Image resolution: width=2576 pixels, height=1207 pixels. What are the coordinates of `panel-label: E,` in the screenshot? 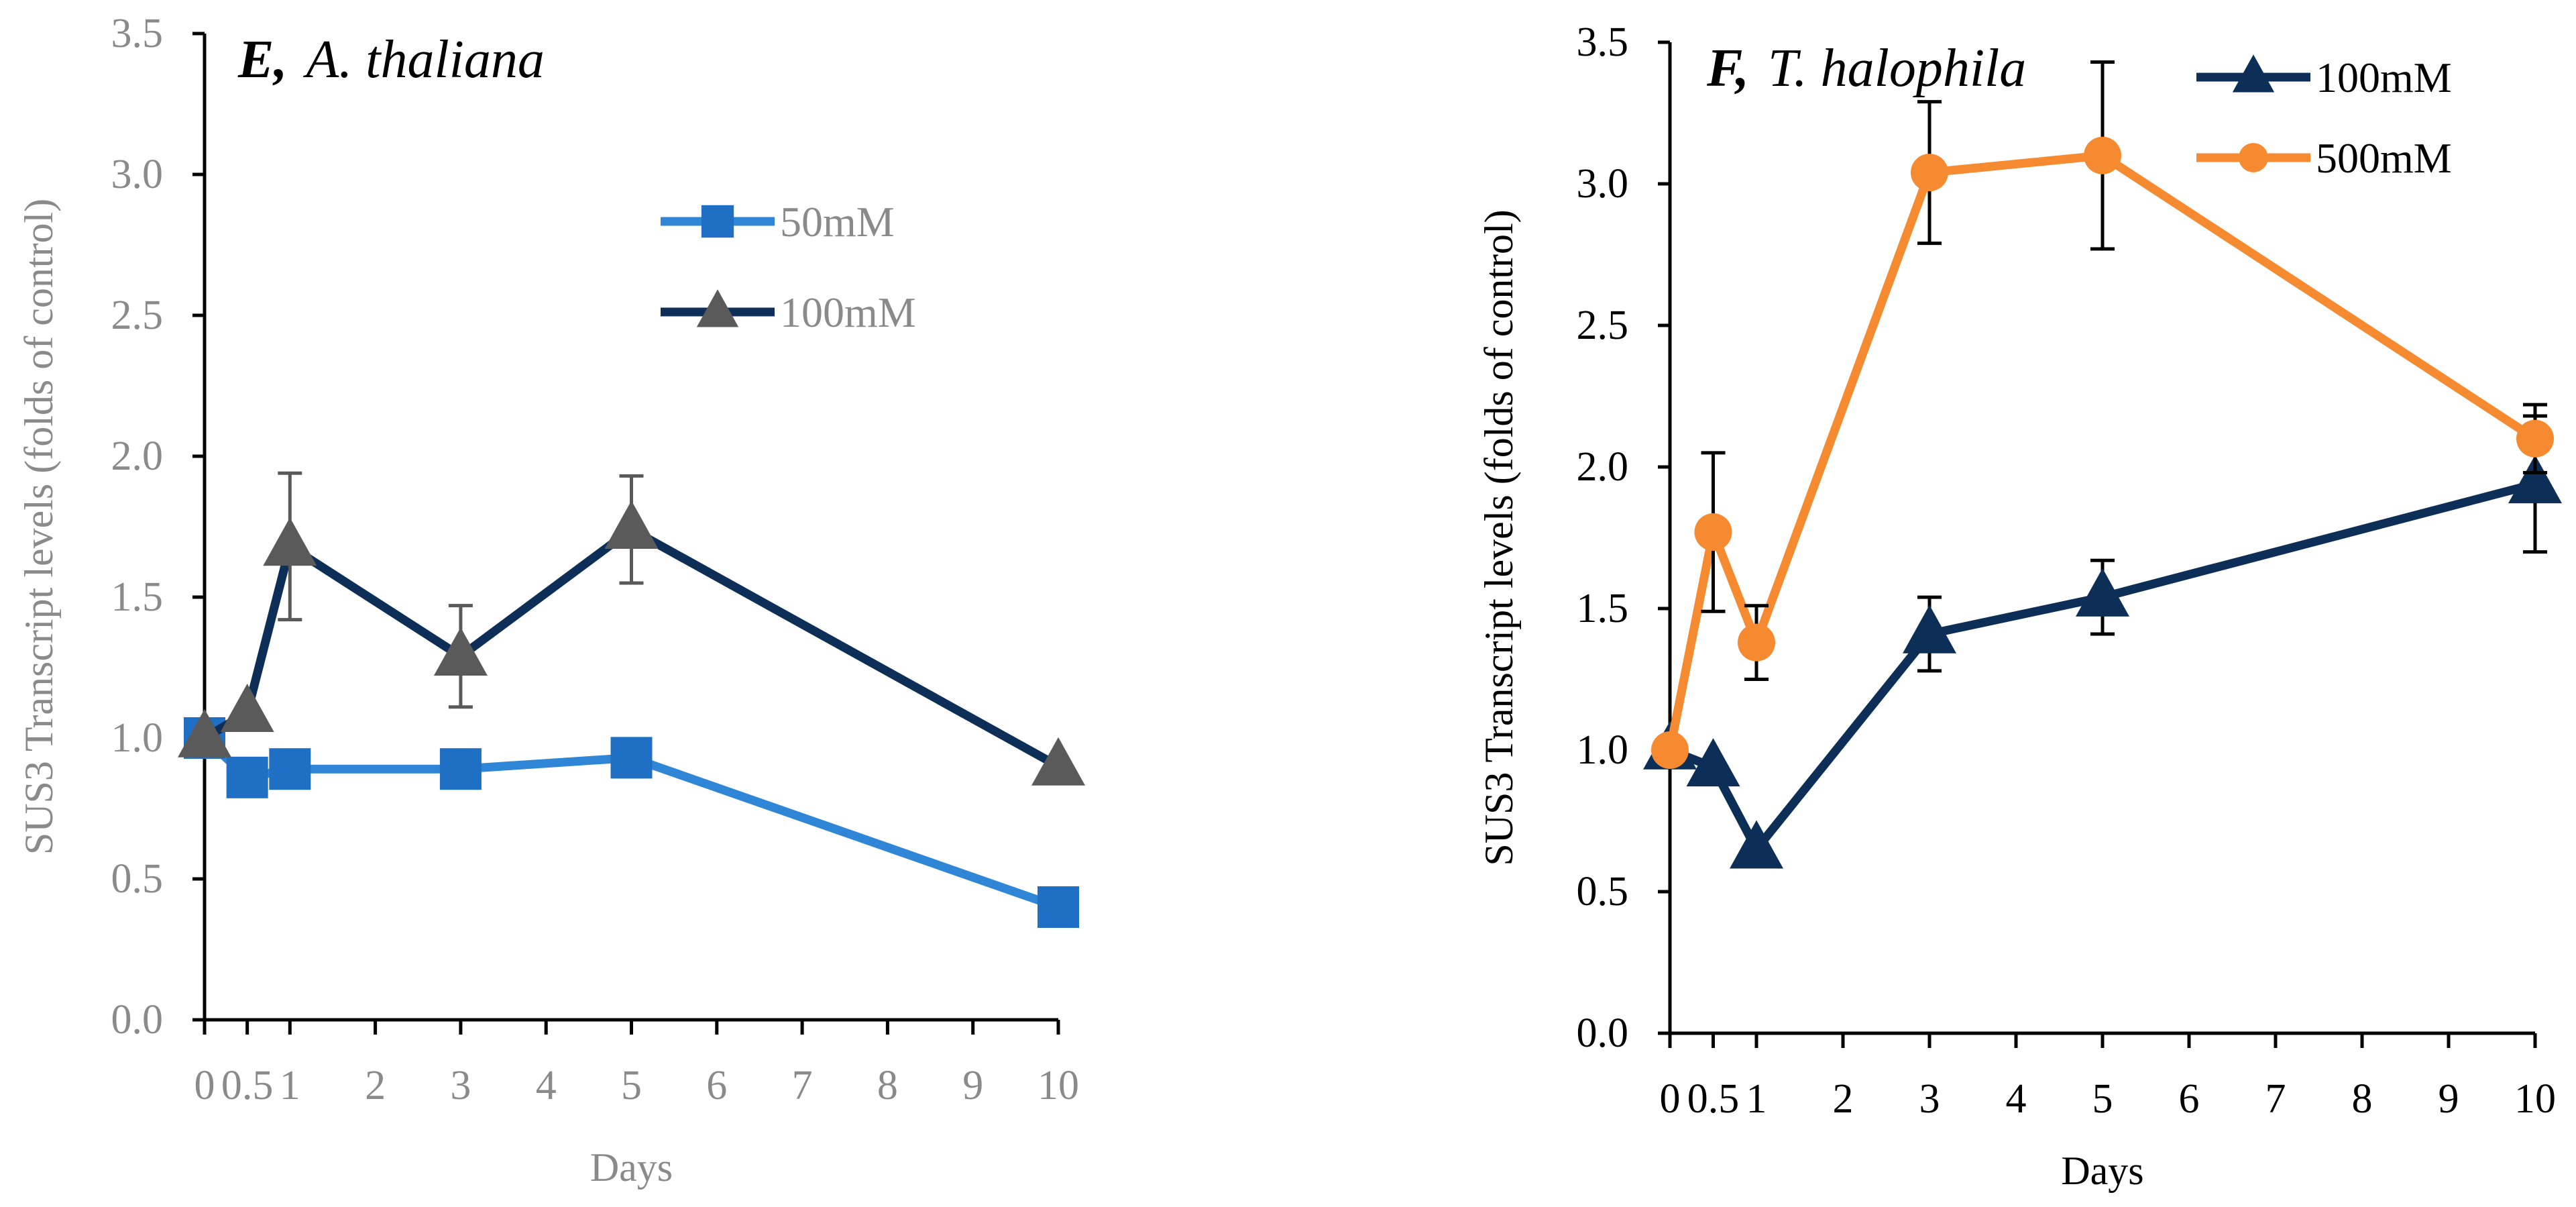 It's located at (262, 59).